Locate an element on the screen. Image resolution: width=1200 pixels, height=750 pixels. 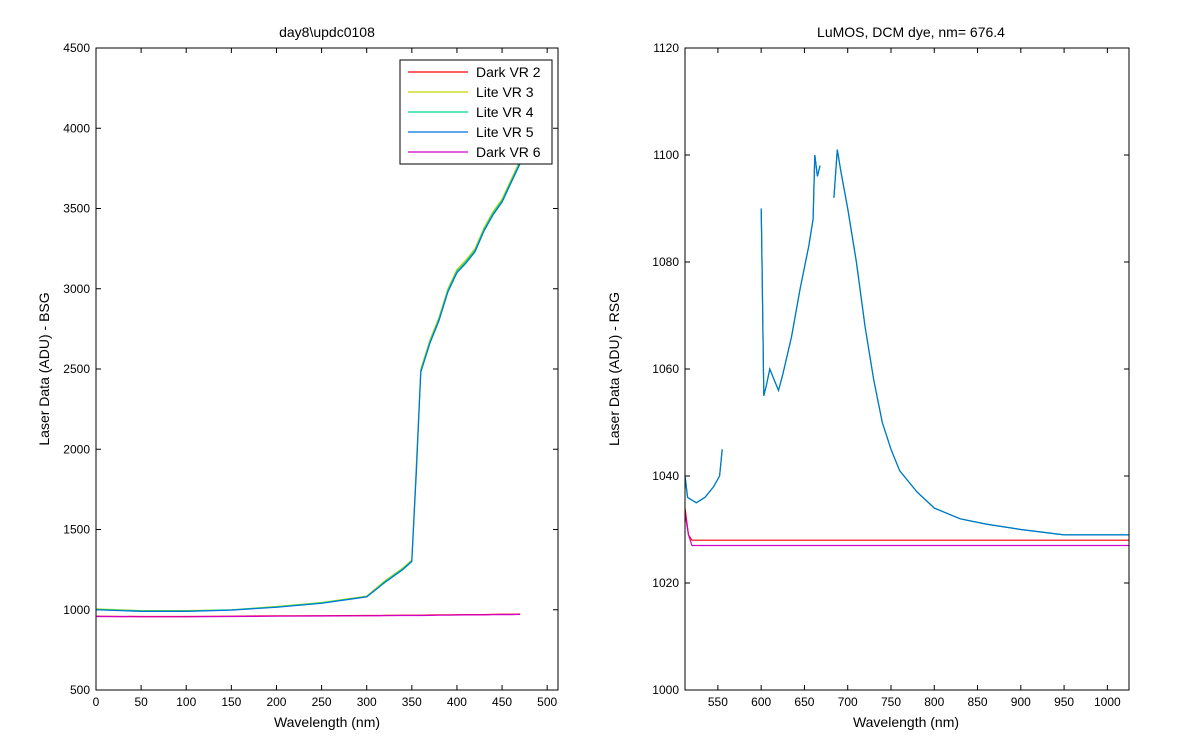
left-y-axis-label: Laser Data (ADU) - BSG is located at coordinates (44, 368).